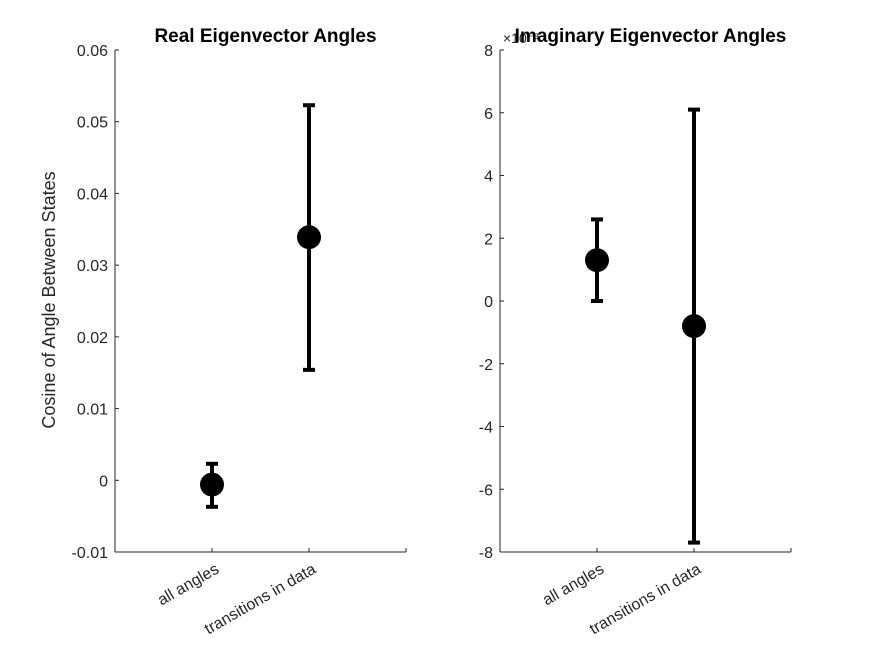  I want to click on chart-title: Real Eigenvector Angles, so click(265, 36).